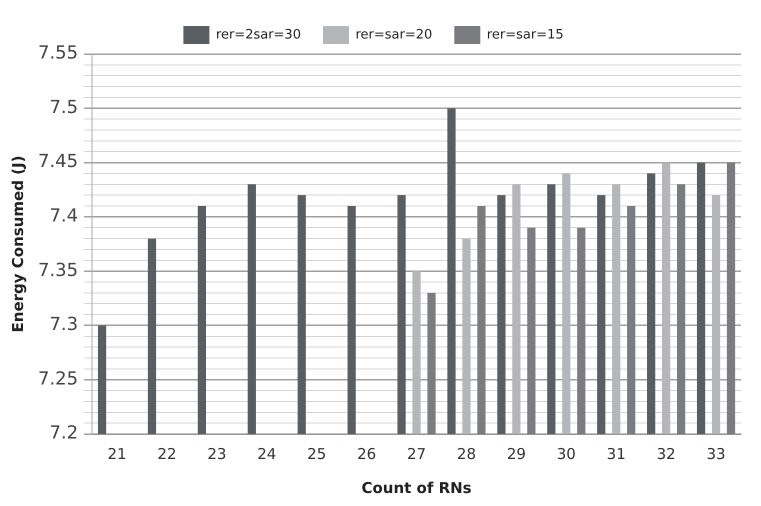 This screenshot has width=761, height=506. I want to click on y-tick-label: 7.4, so click(63, 216).